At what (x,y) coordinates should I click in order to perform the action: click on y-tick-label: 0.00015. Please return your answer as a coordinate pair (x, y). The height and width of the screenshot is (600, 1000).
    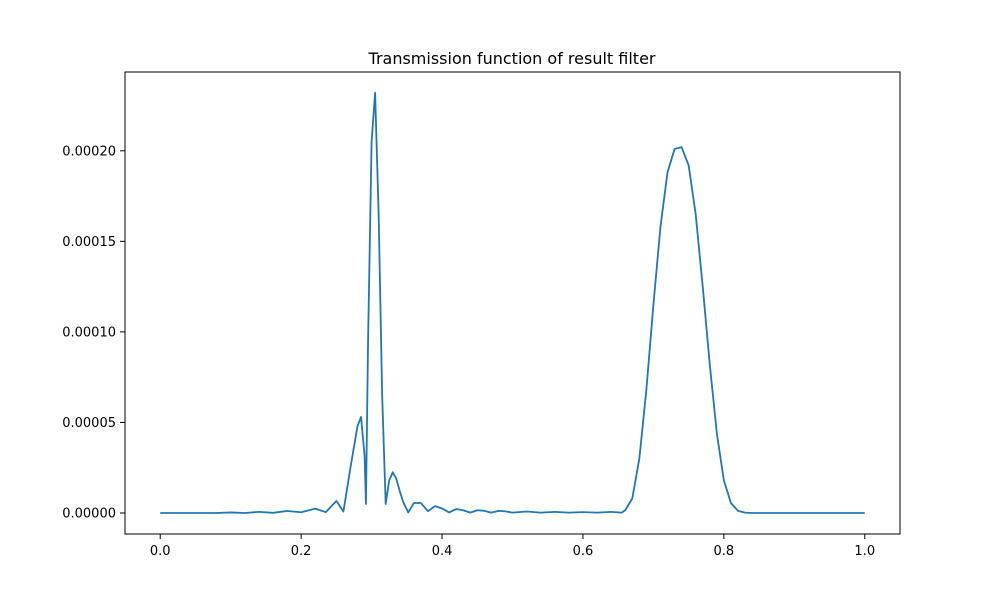
    Looking at the image, I should click on (89, 242).